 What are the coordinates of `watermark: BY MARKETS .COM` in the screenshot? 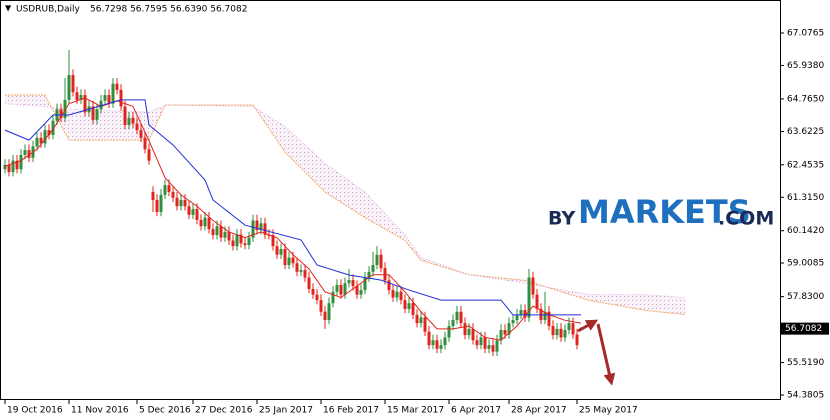 It's located at (661, 212).